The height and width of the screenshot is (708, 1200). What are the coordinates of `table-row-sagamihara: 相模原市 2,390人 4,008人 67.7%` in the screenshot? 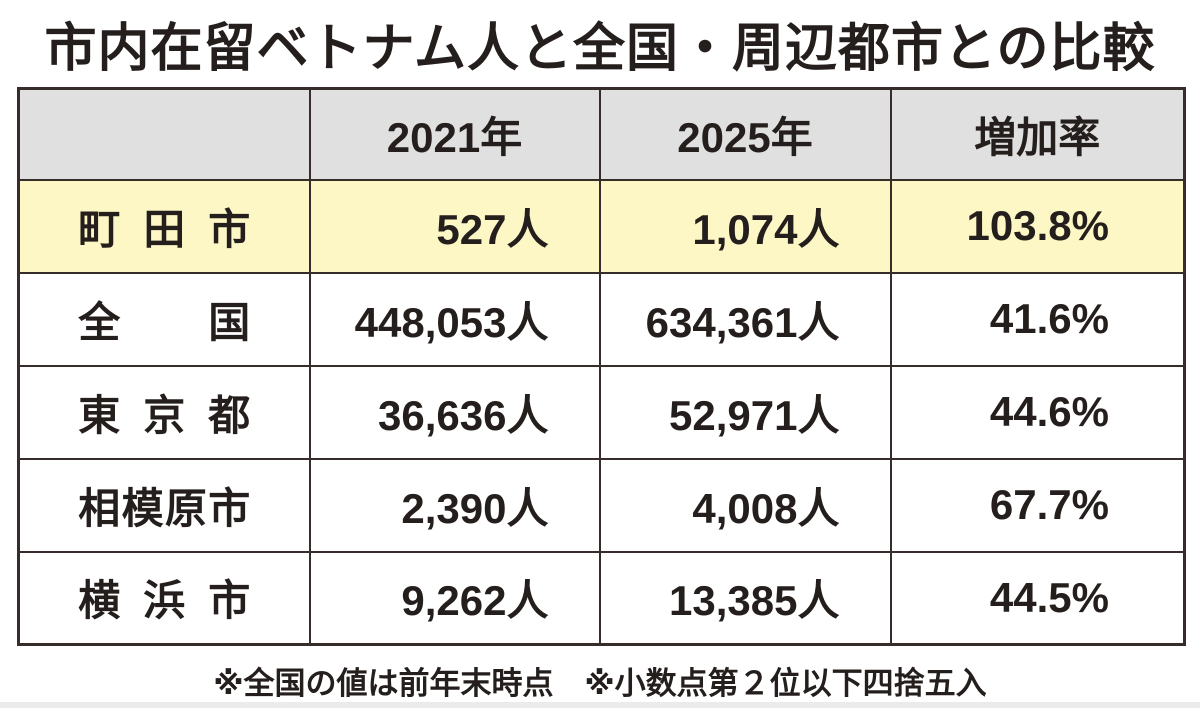 It's located at (601, 505).